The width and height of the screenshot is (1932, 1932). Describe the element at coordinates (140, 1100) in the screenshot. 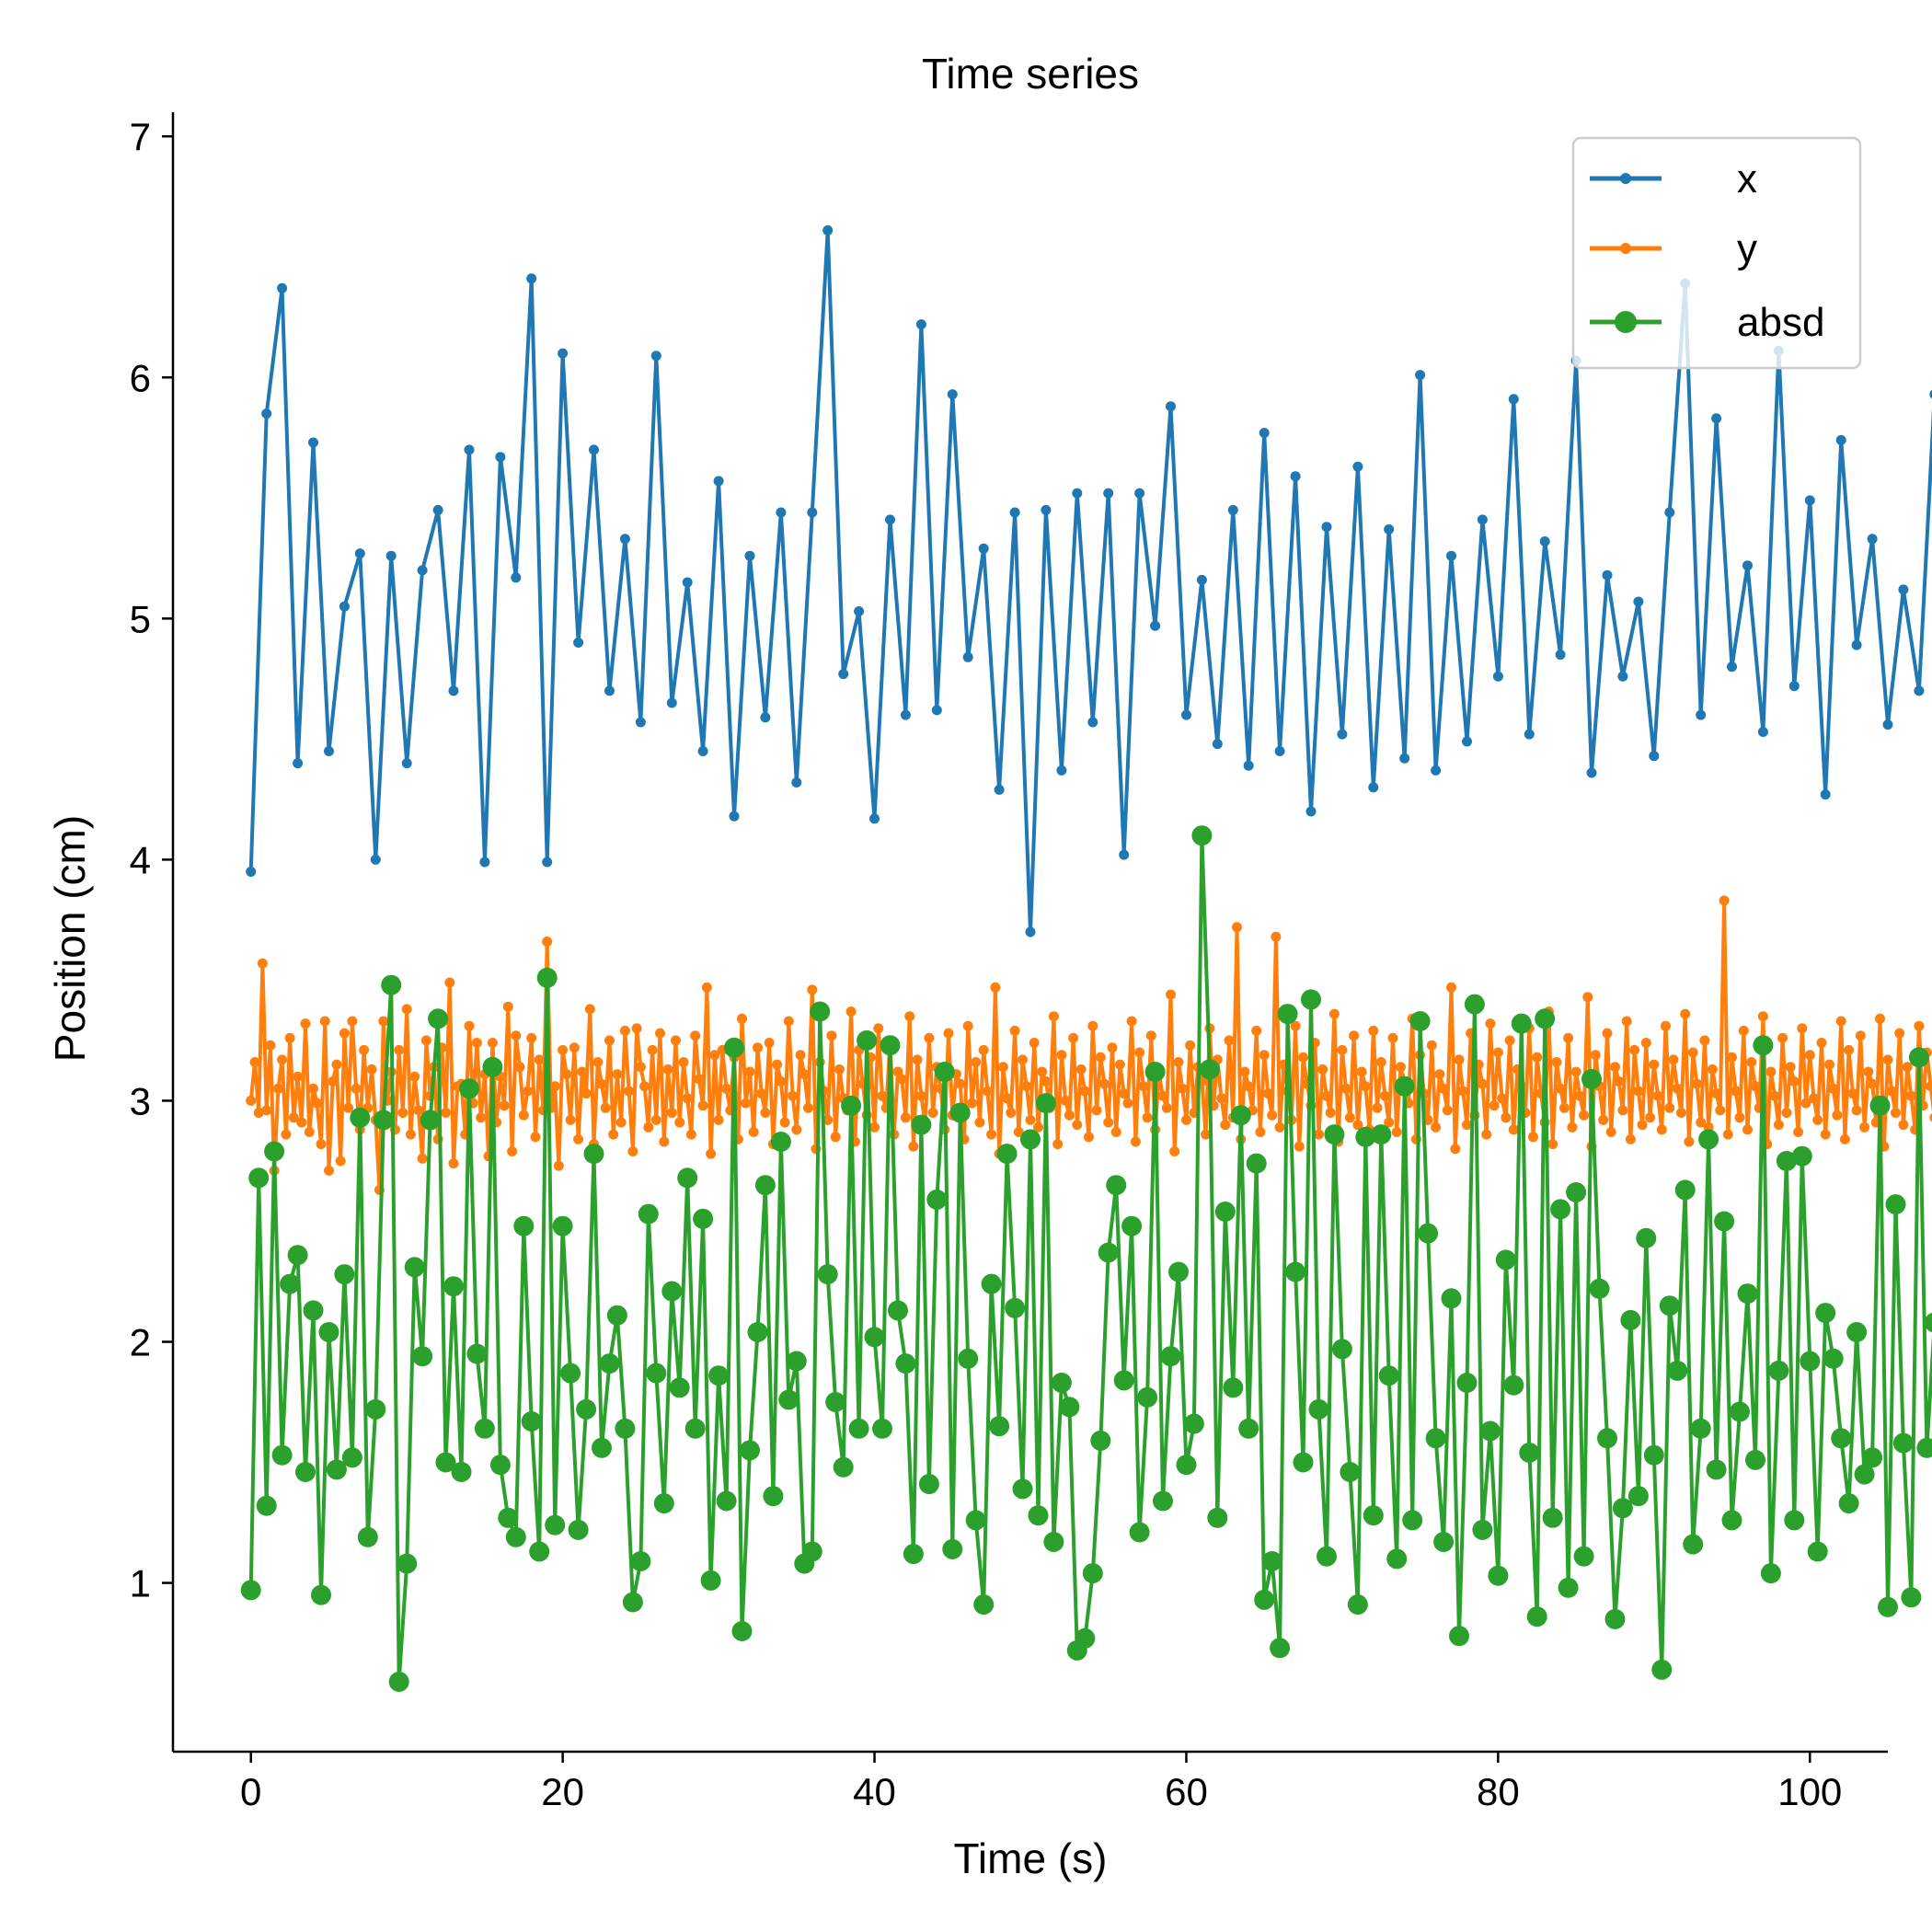

I see `y-tick-label: 3` at that location.